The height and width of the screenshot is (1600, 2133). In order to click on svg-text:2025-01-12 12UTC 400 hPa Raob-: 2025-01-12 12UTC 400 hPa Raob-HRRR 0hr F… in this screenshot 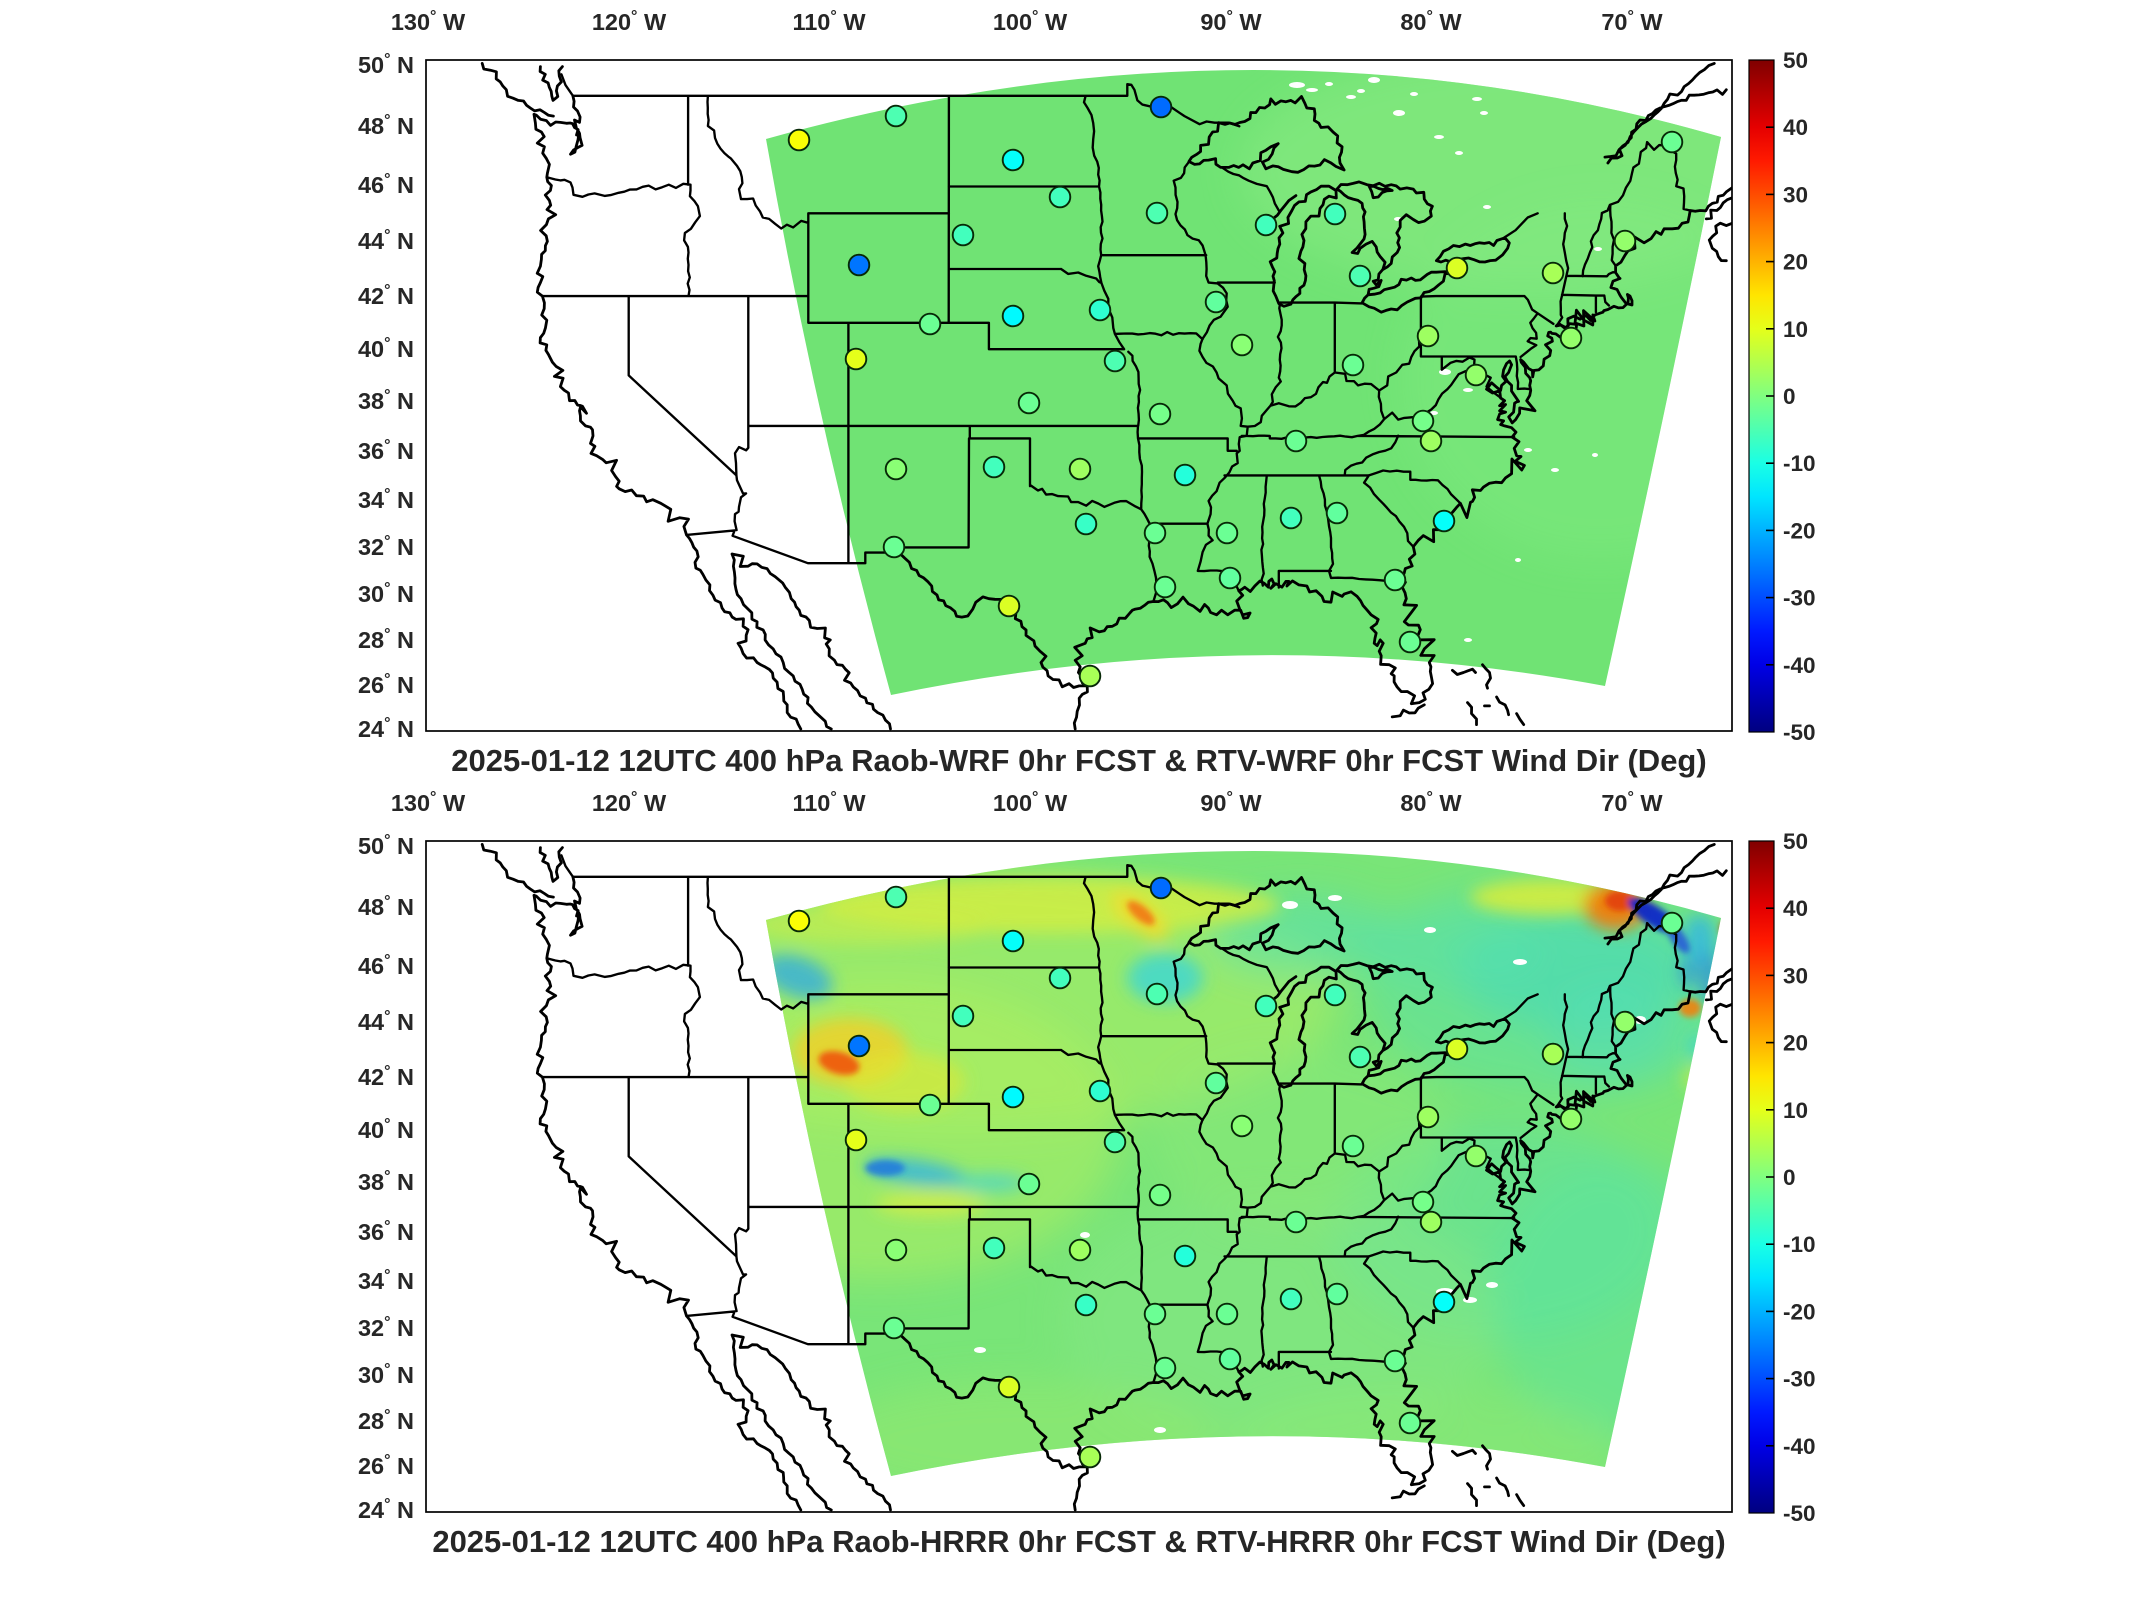, I will do `click(1078, 1541)`.